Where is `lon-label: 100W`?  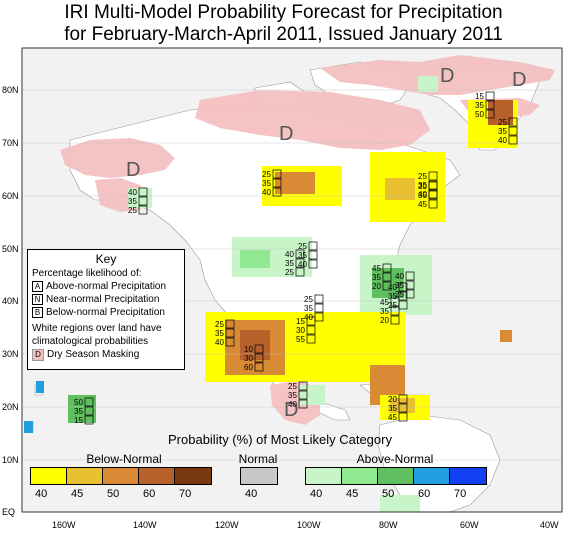
lon-label: 100W is located at coordinates (309, 525).